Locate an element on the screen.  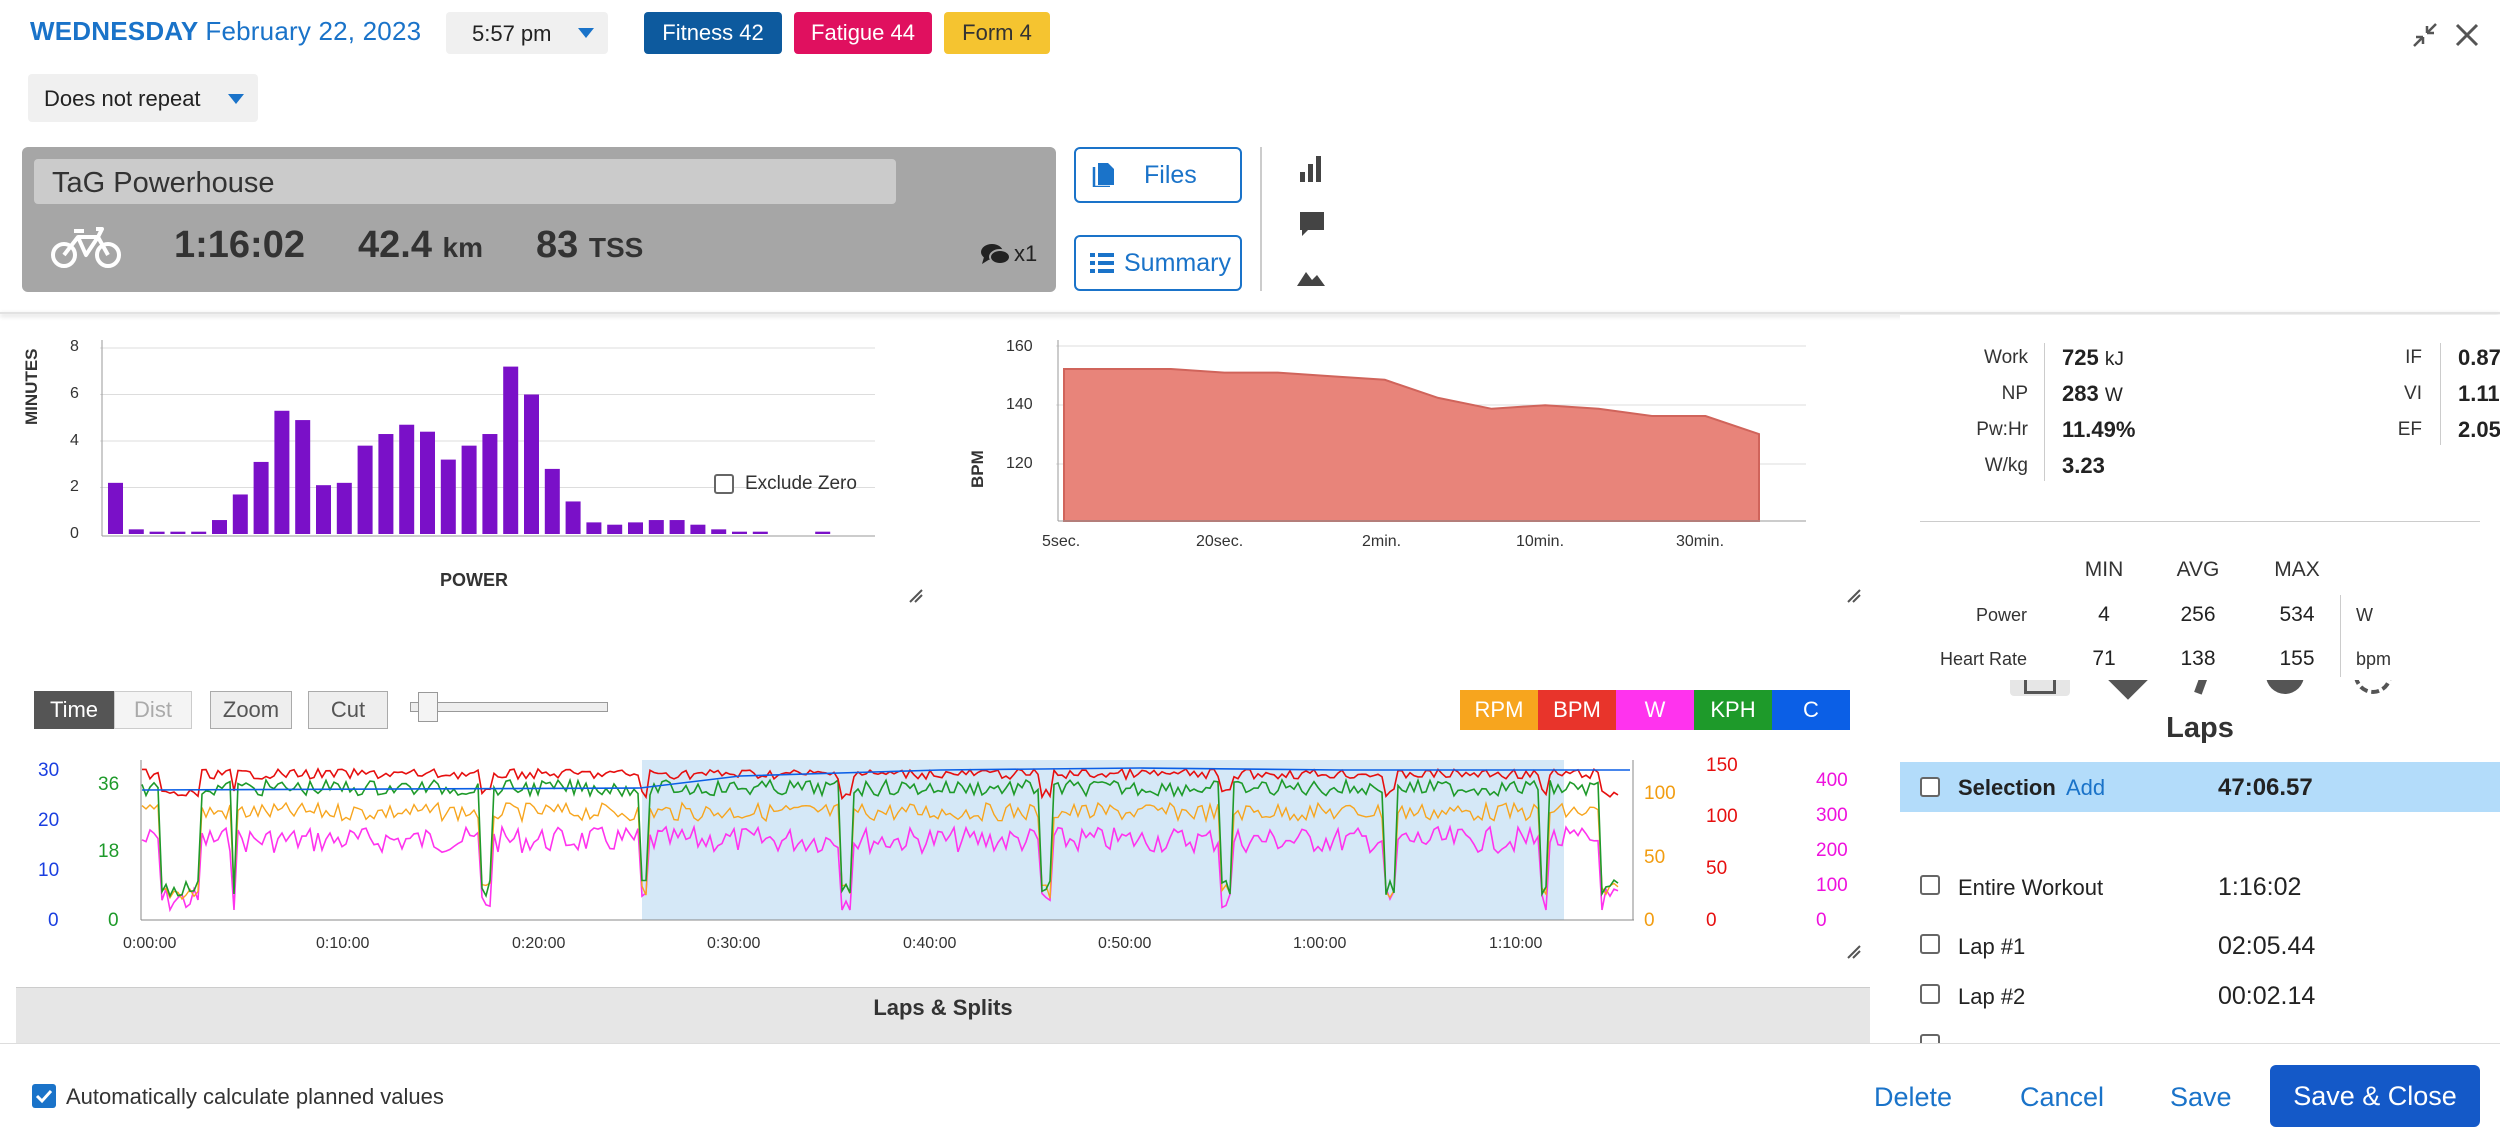
file-icon is located at coordinates (1103, 175).